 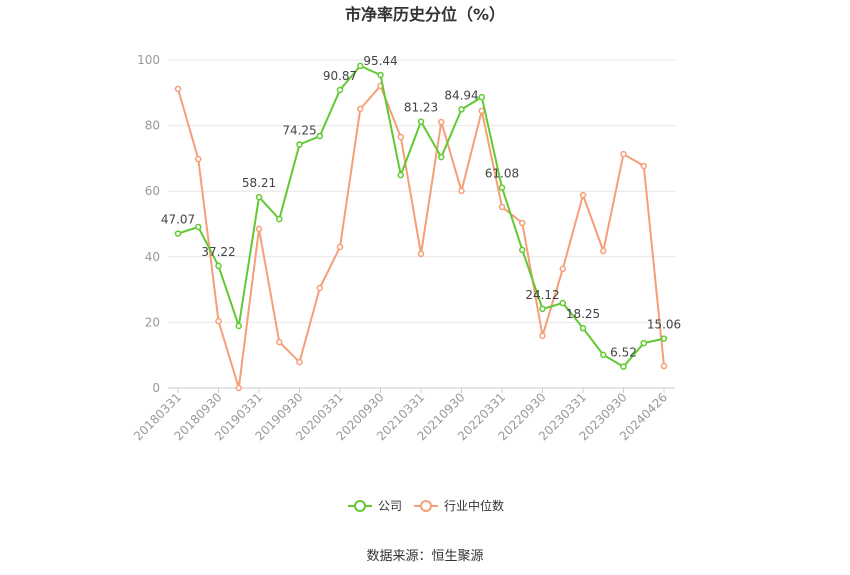 I want to click on data-label-company: 24.12, so click(x=542, y=295).